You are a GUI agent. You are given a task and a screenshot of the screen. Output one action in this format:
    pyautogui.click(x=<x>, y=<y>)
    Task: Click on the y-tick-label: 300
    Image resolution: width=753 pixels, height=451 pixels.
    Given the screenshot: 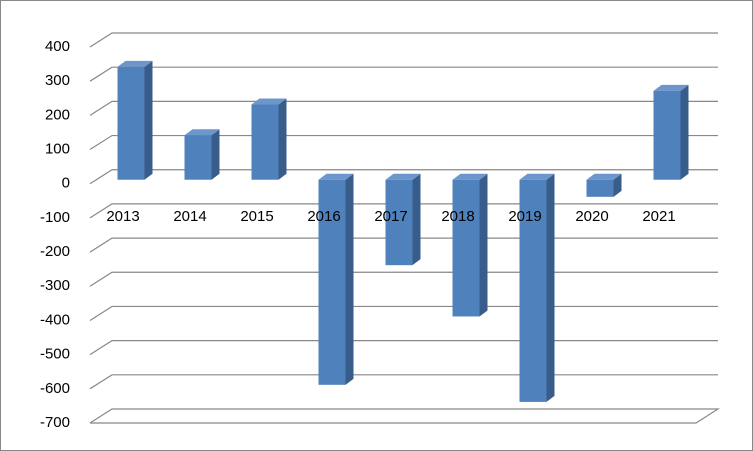 What is the action you would take?
    pyautogui.click(x=57, y=80)
    